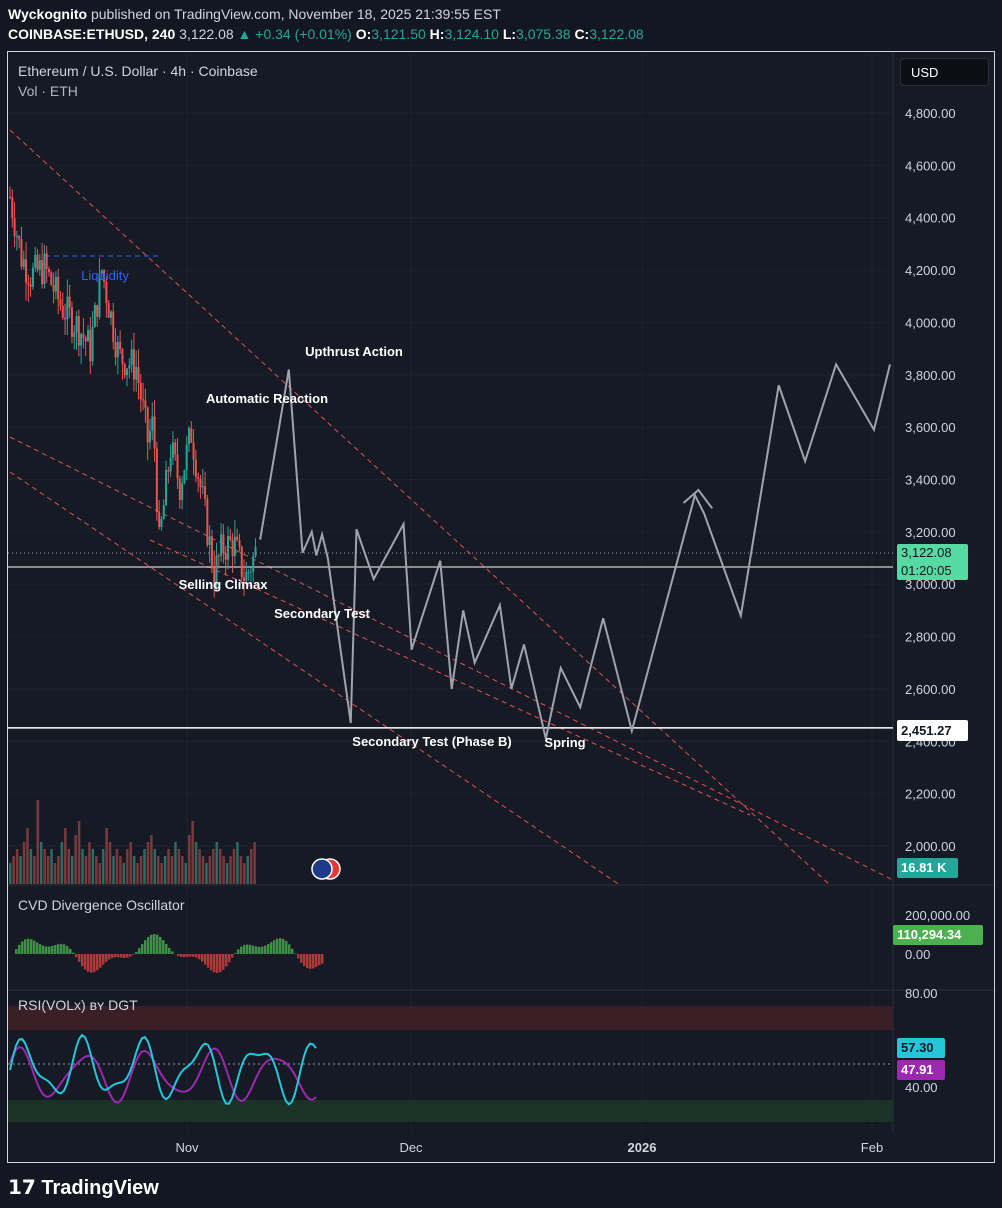  Describe the element at coordinates (83, 1187) in the screenshot. I see `tradingview-logo: 𝟭𝟳 TradingView` at that location.